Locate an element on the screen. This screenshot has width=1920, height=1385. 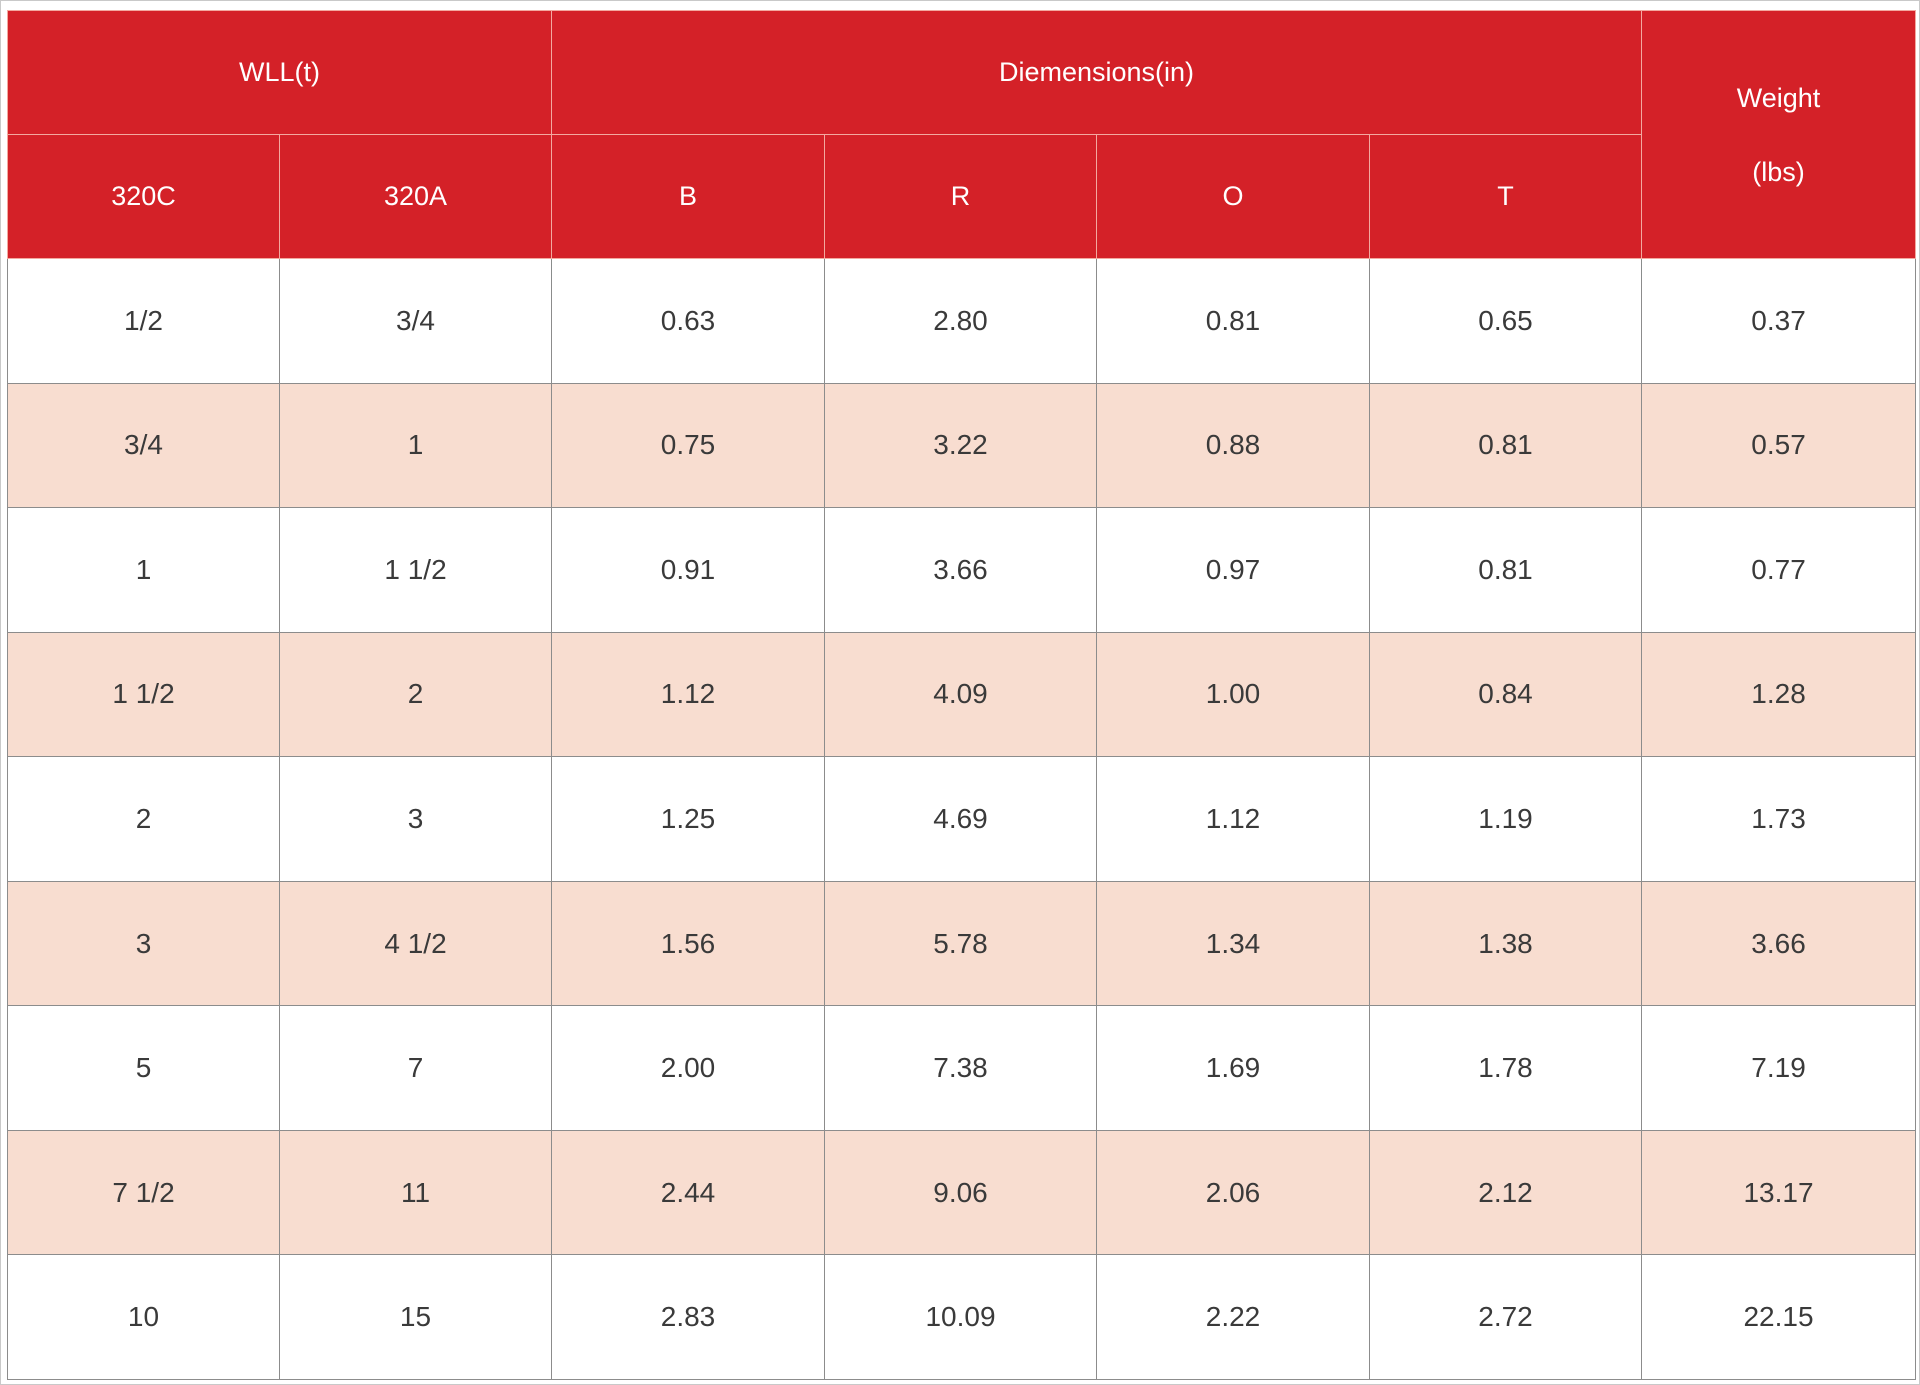
table-row: 7 1/2 11 2.44 9.06 2.06 2.12 13.17 is located at coordinates (962, 1192).